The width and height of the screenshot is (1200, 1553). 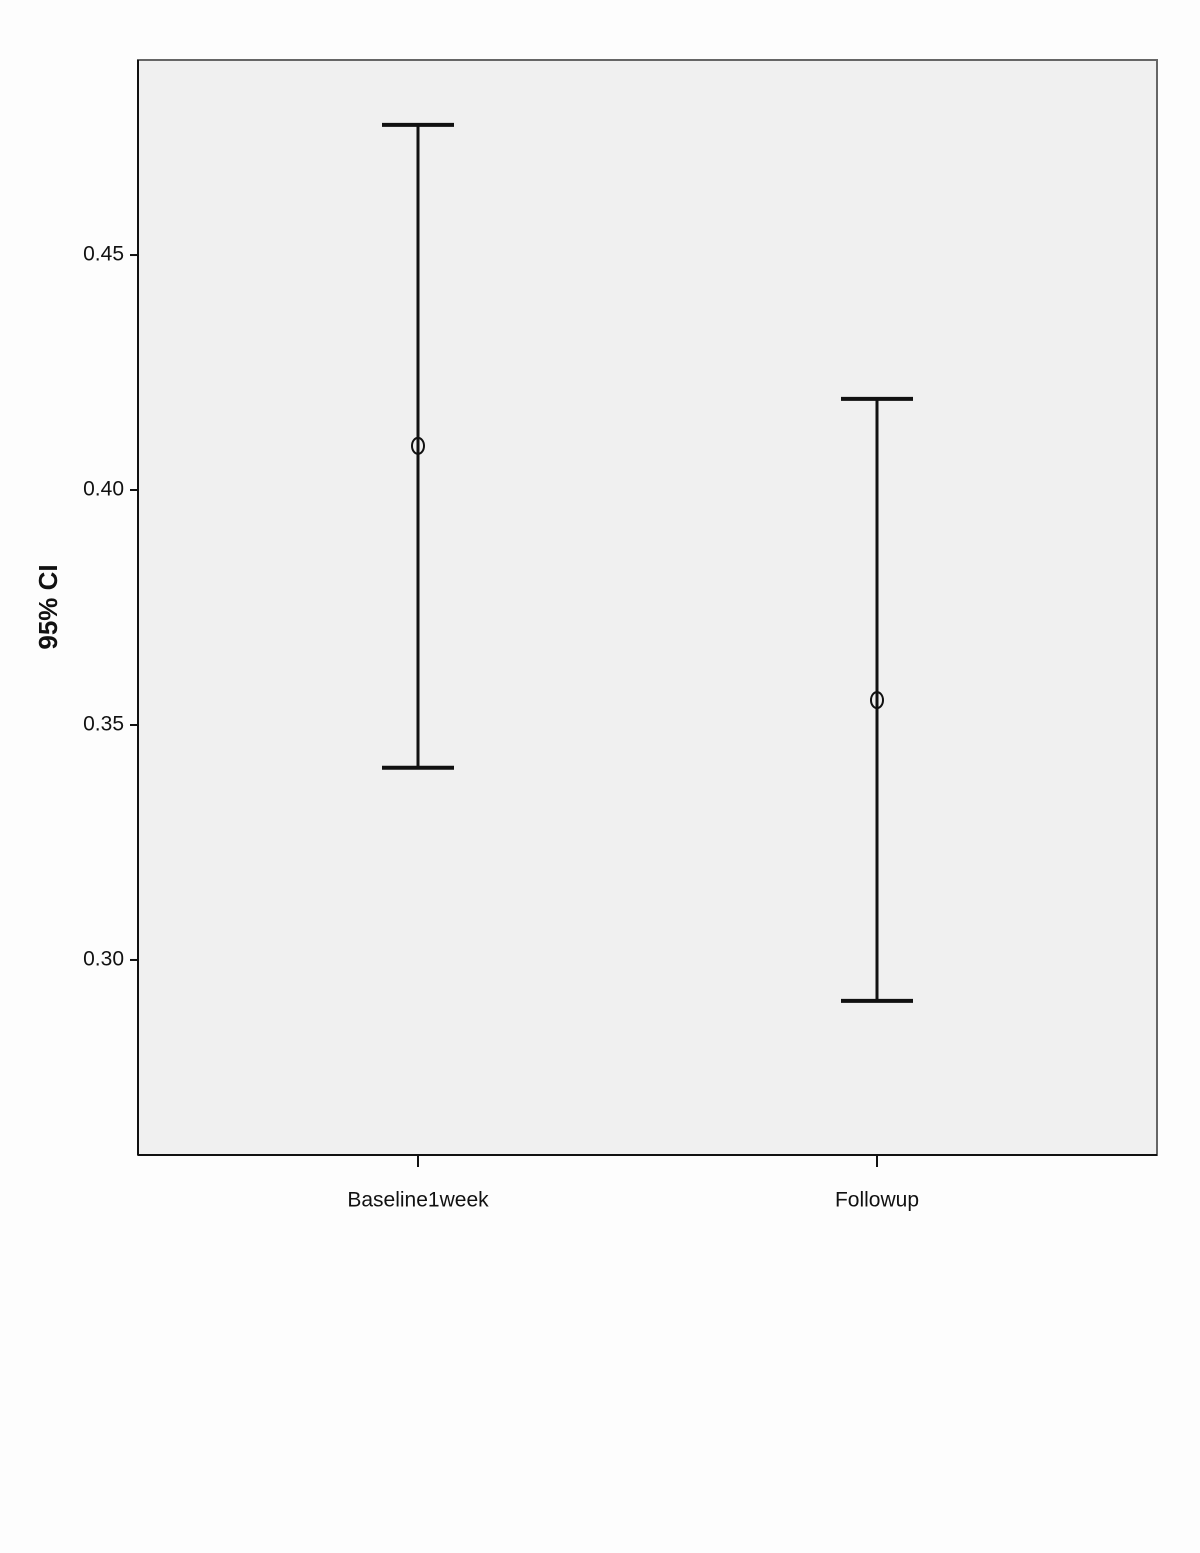 I want to click on y-axis-label: 95% CI, so click(x=48, y=606).